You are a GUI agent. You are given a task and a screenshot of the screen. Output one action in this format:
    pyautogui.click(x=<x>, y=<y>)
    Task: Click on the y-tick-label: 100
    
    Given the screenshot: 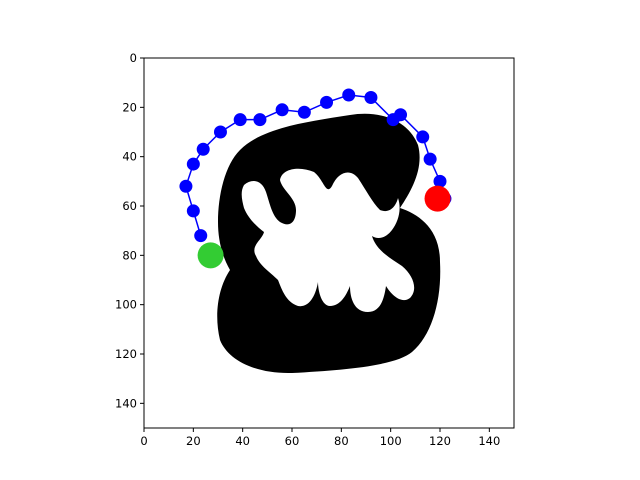 What is the action you would take?
    pyautogui.click(x=126, y=305)
    